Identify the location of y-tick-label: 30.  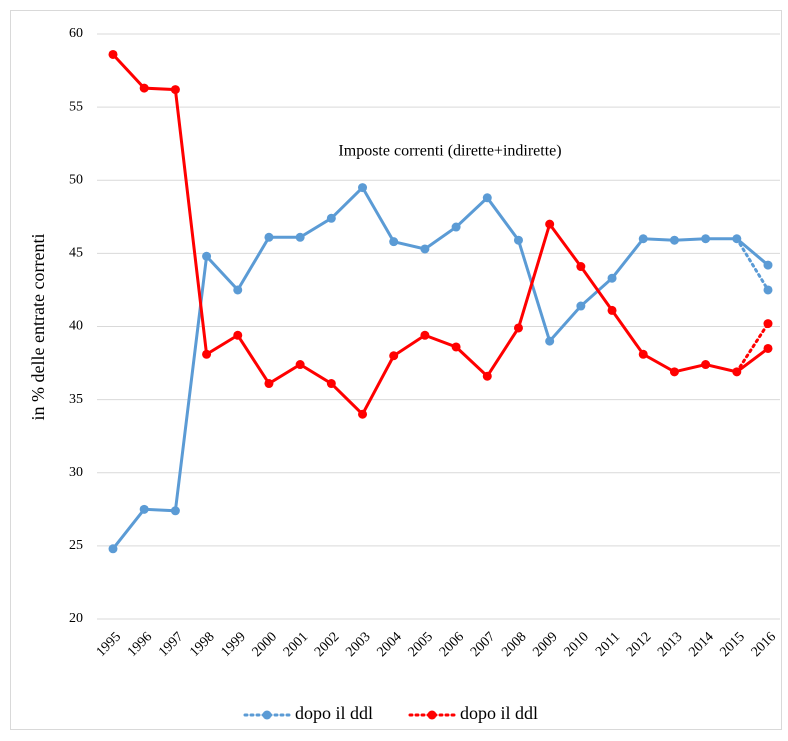
(76, 472).